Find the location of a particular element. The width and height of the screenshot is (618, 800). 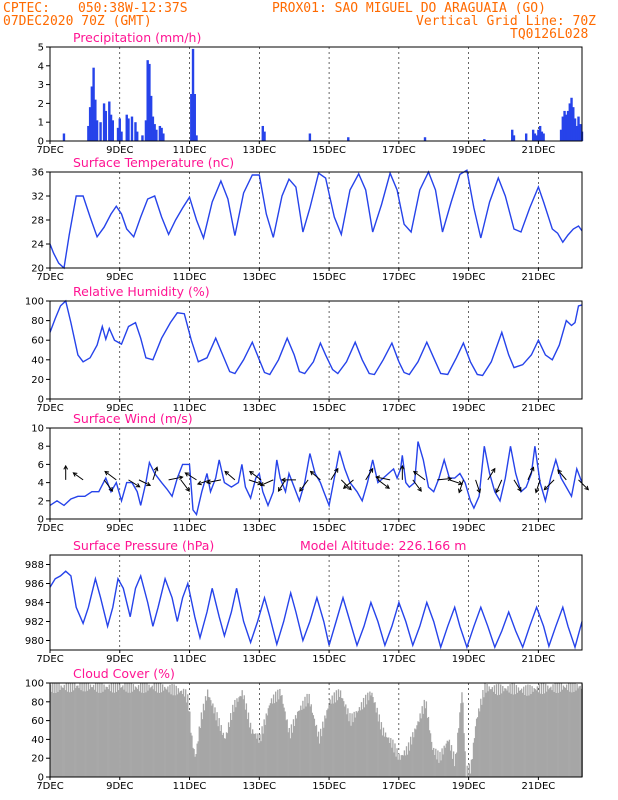

y-tick-label: 3 is located at coordinates (41, 85).